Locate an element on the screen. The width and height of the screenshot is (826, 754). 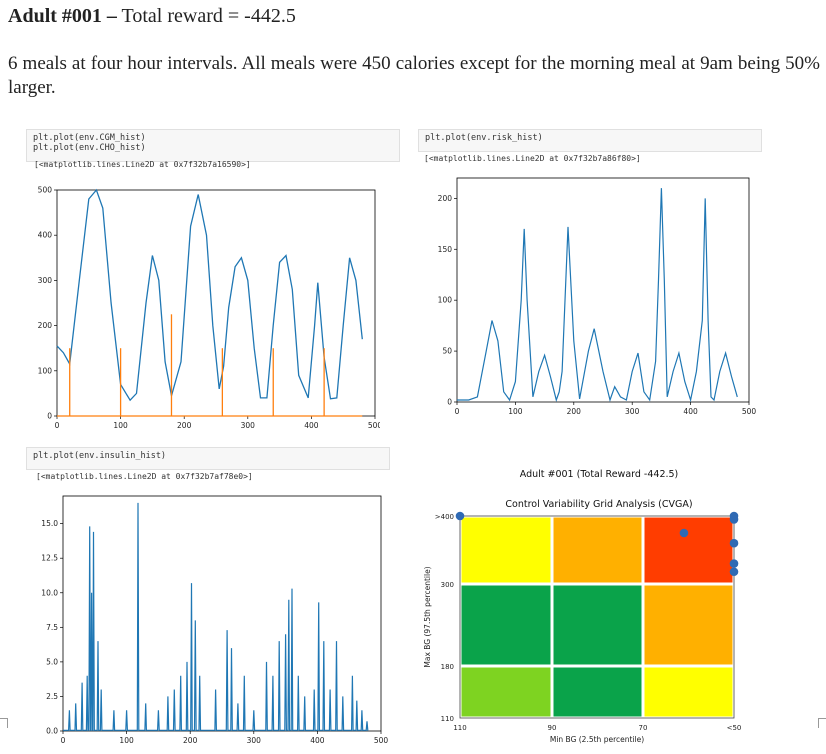
corner-mark-left is located at coordinates (4, 718).